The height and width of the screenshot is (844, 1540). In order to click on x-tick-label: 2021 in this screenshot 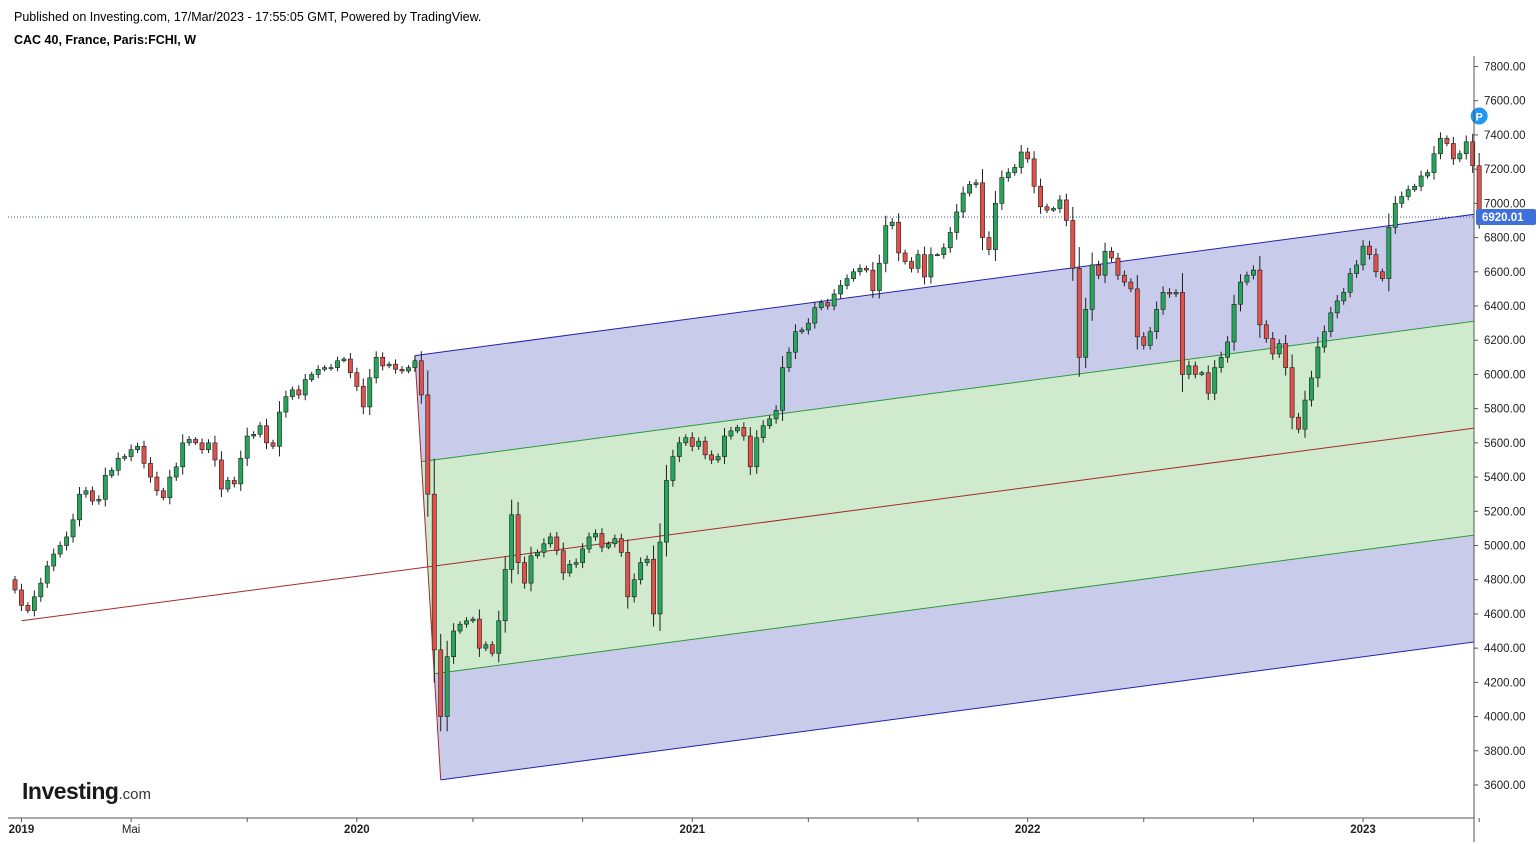, I will do `click(692, 830)`.